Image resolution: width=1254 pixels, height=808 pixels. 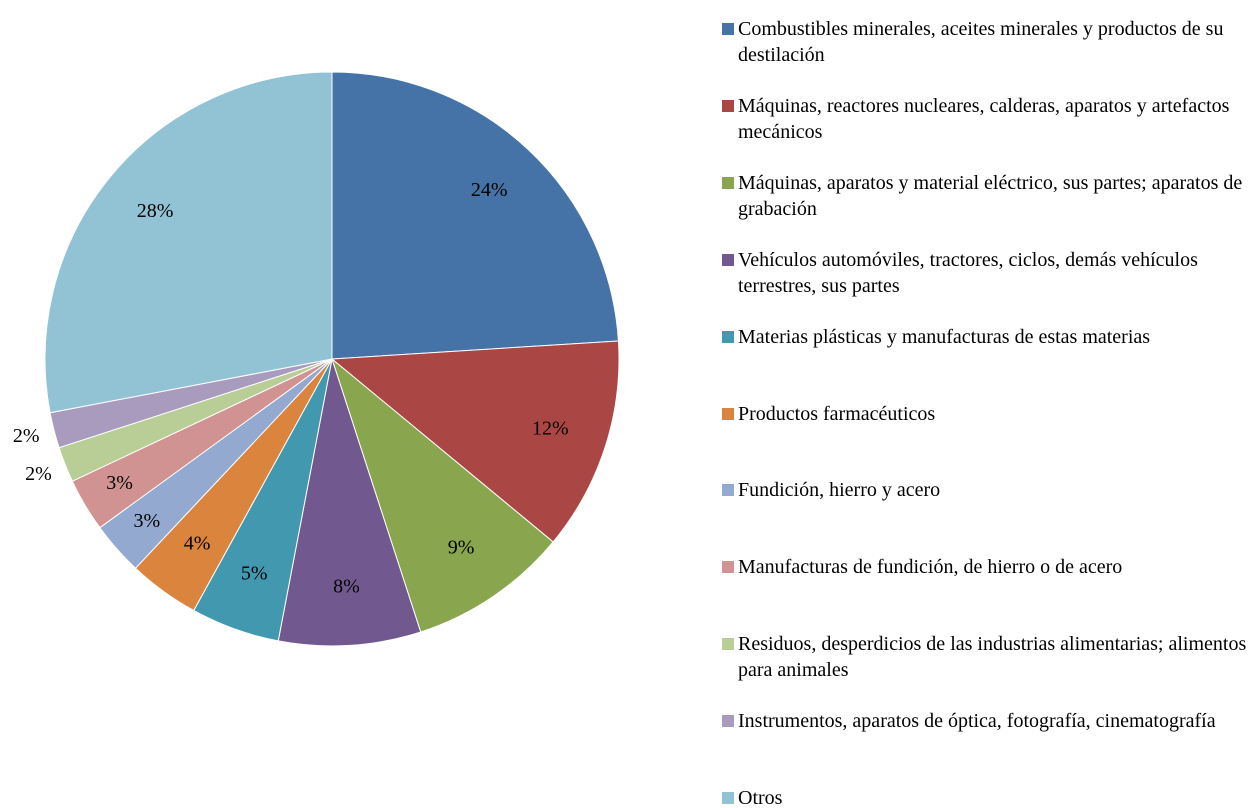 I want to click on legend-item: Productos farmacéuticos, so click(x=987, y=414).